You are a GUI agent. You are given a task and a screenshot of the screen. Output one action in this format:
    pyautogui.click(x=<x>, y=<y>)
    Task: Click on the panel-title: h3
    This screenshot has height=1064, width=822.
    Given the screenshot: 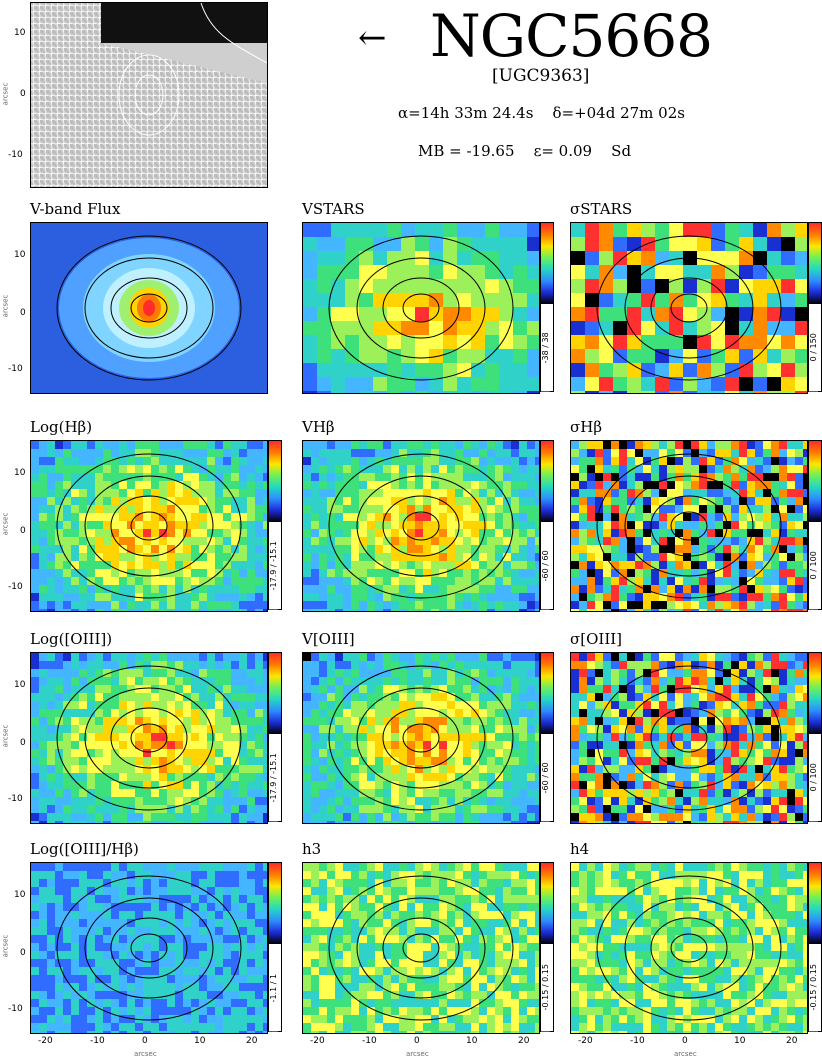 What is the action you would take?
    pyautogui.click(x=312, y=849)
    